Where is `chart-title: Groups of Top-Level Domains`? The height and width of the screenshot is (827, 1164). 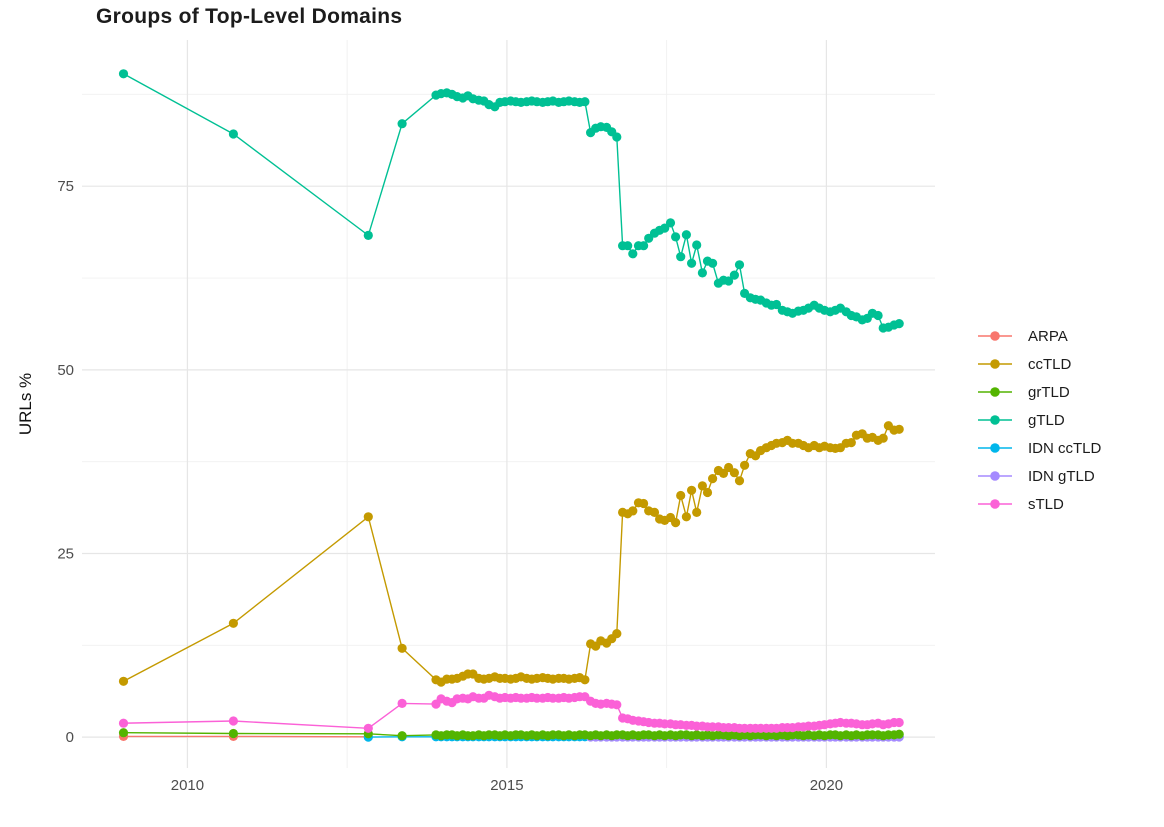
chart-title: Groups of Top-Level Domains is located at coordinates (249, 16).